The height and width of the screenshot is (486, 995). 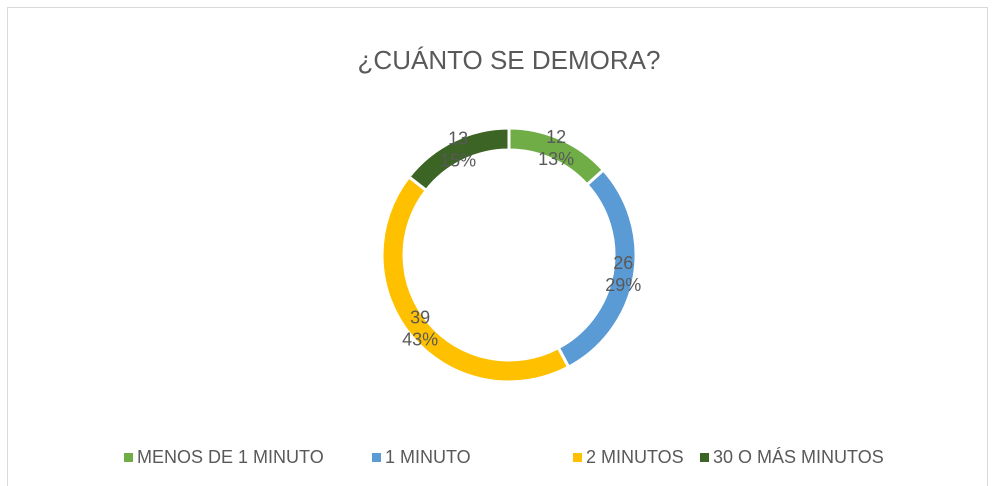 I want to click on data-label-percent: 13%, so click(x=556, y=159).